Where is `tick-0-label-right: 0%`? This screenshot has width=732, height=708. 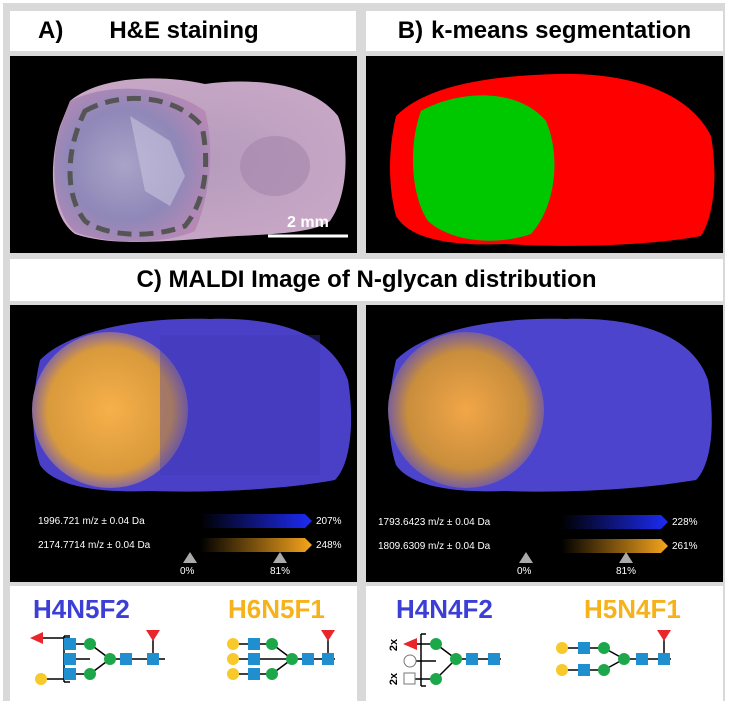 tick-0-label-right: 0% is located at coordinates (524, 571).